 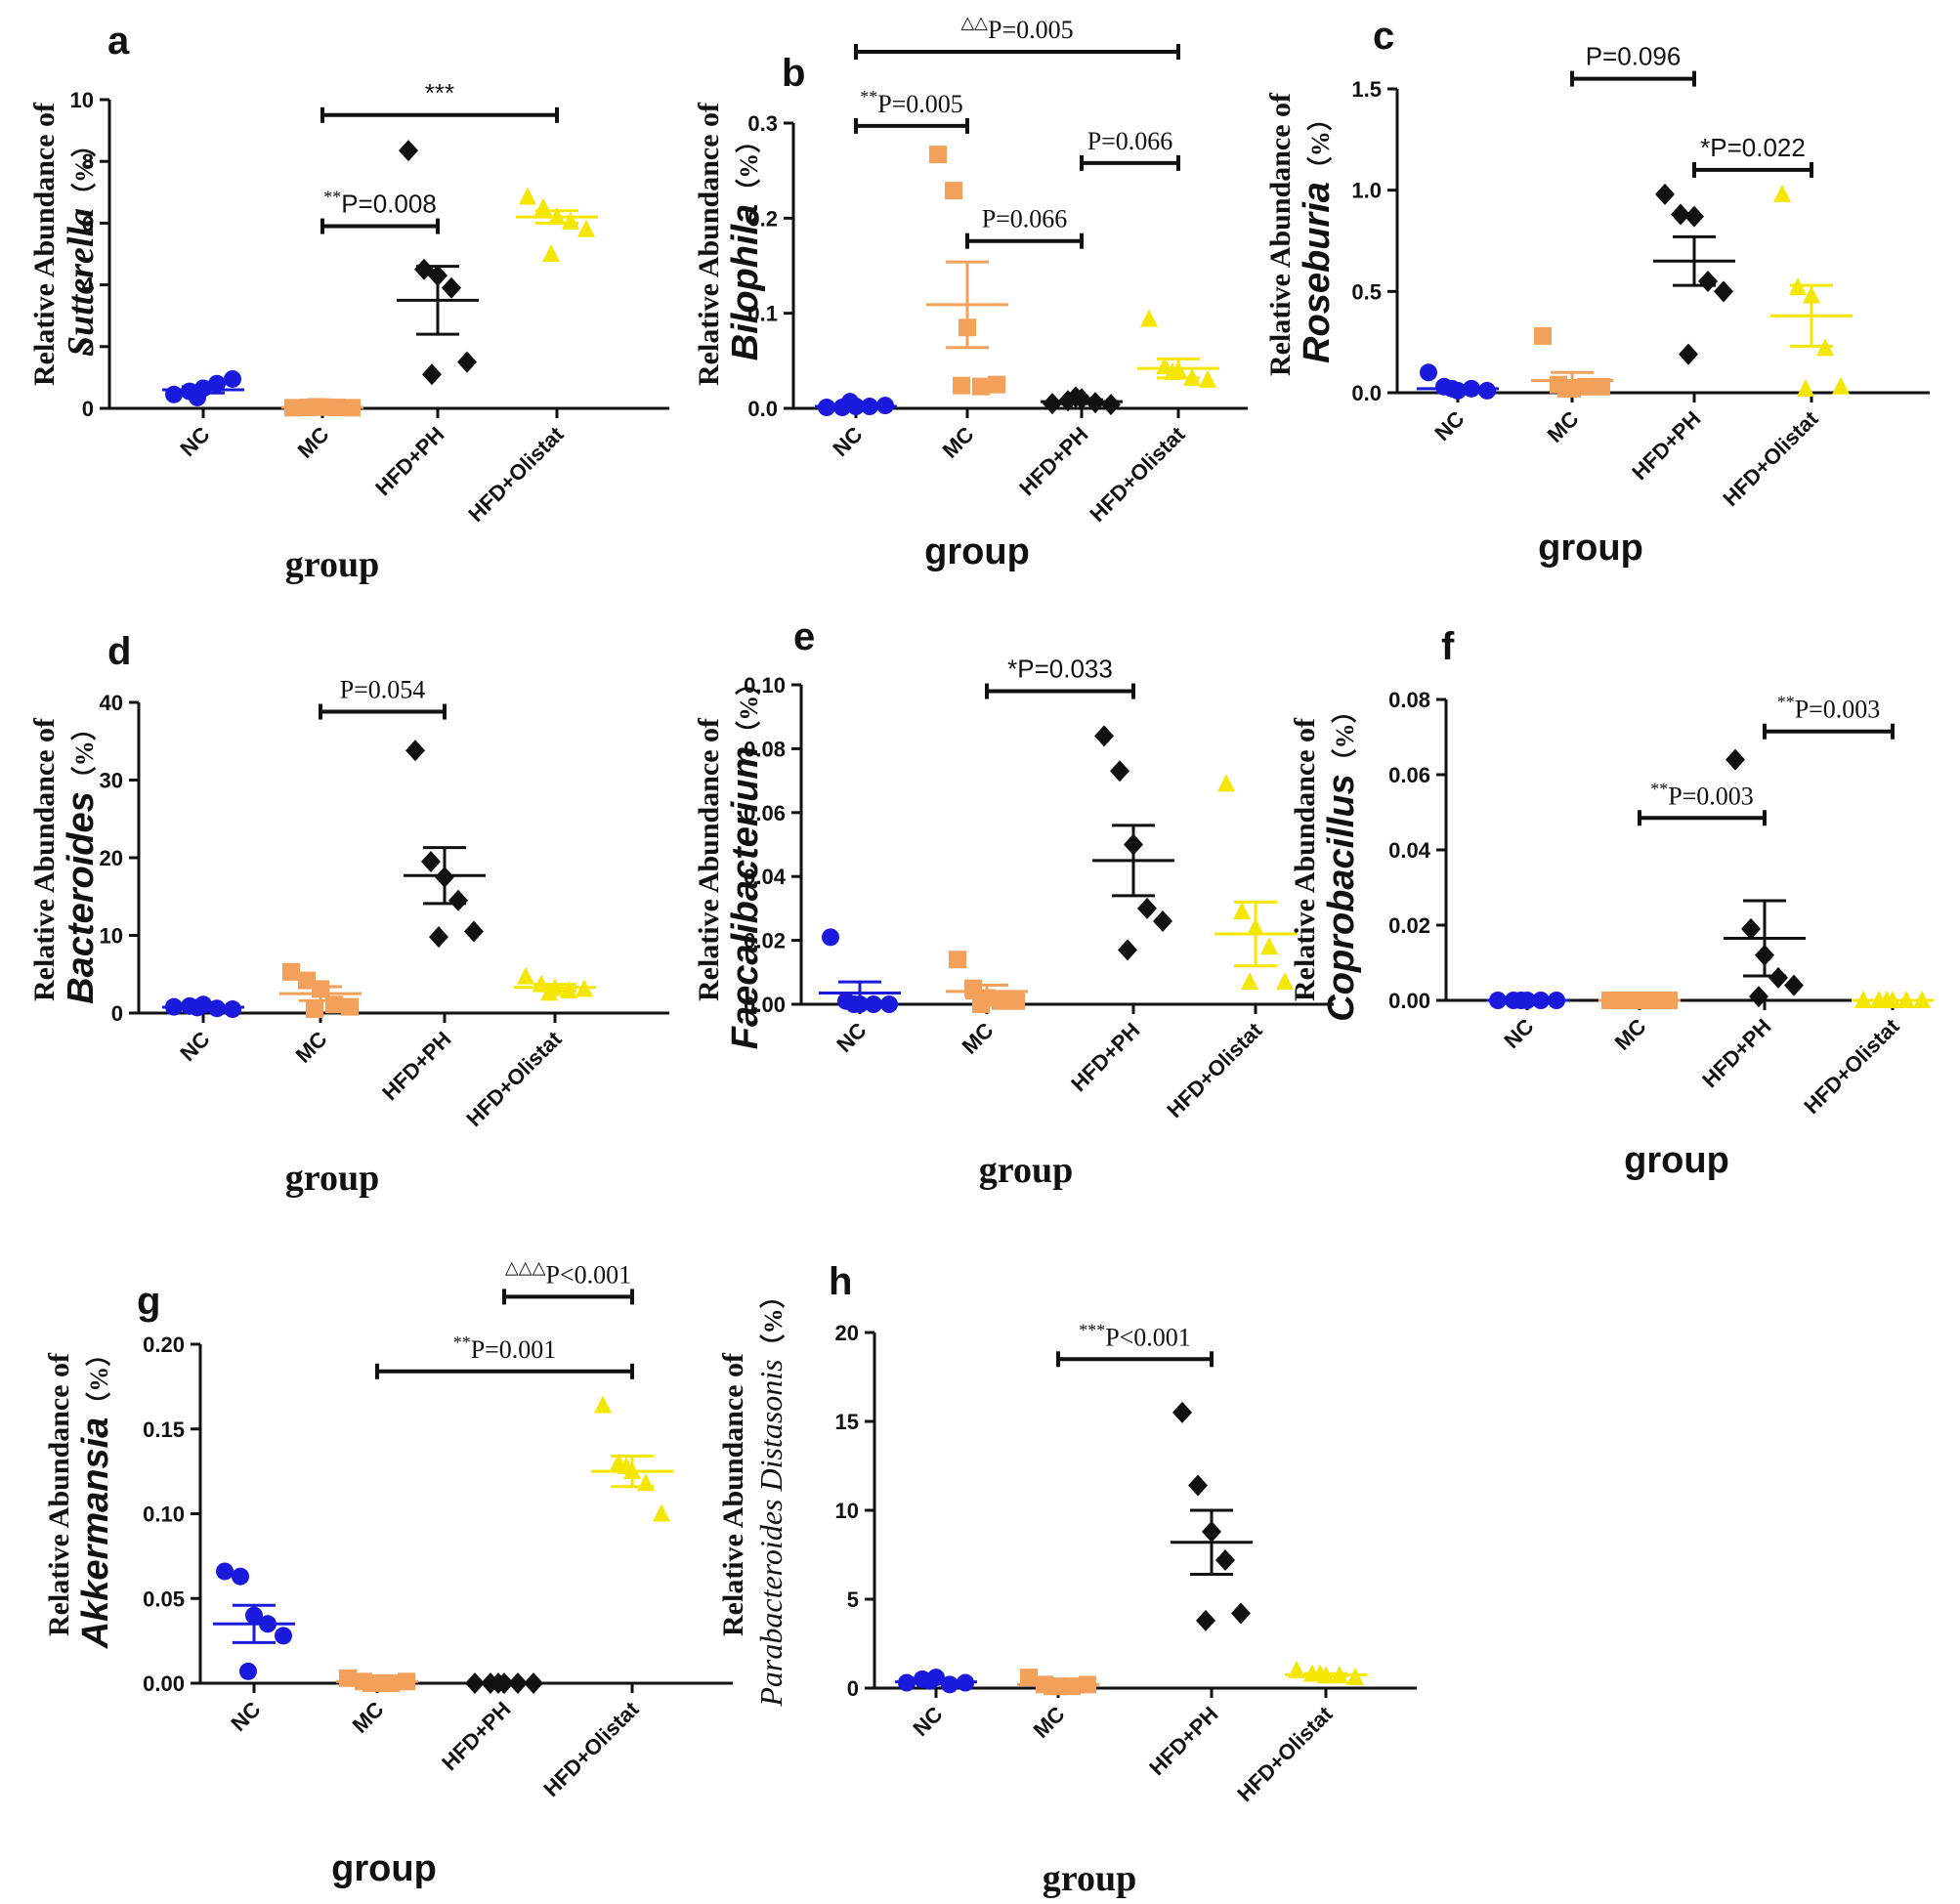 What do you see at coordinates (81, 244) in the screenshot?
I see `y-axis-genus-line: Sutterella（%）` at bounding box center [81, 244].